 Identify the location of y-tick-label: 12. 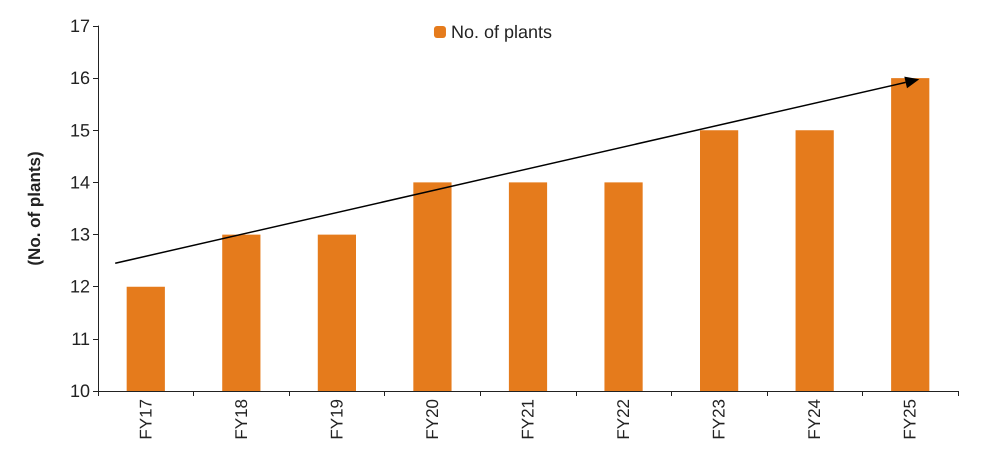
(80, 286).